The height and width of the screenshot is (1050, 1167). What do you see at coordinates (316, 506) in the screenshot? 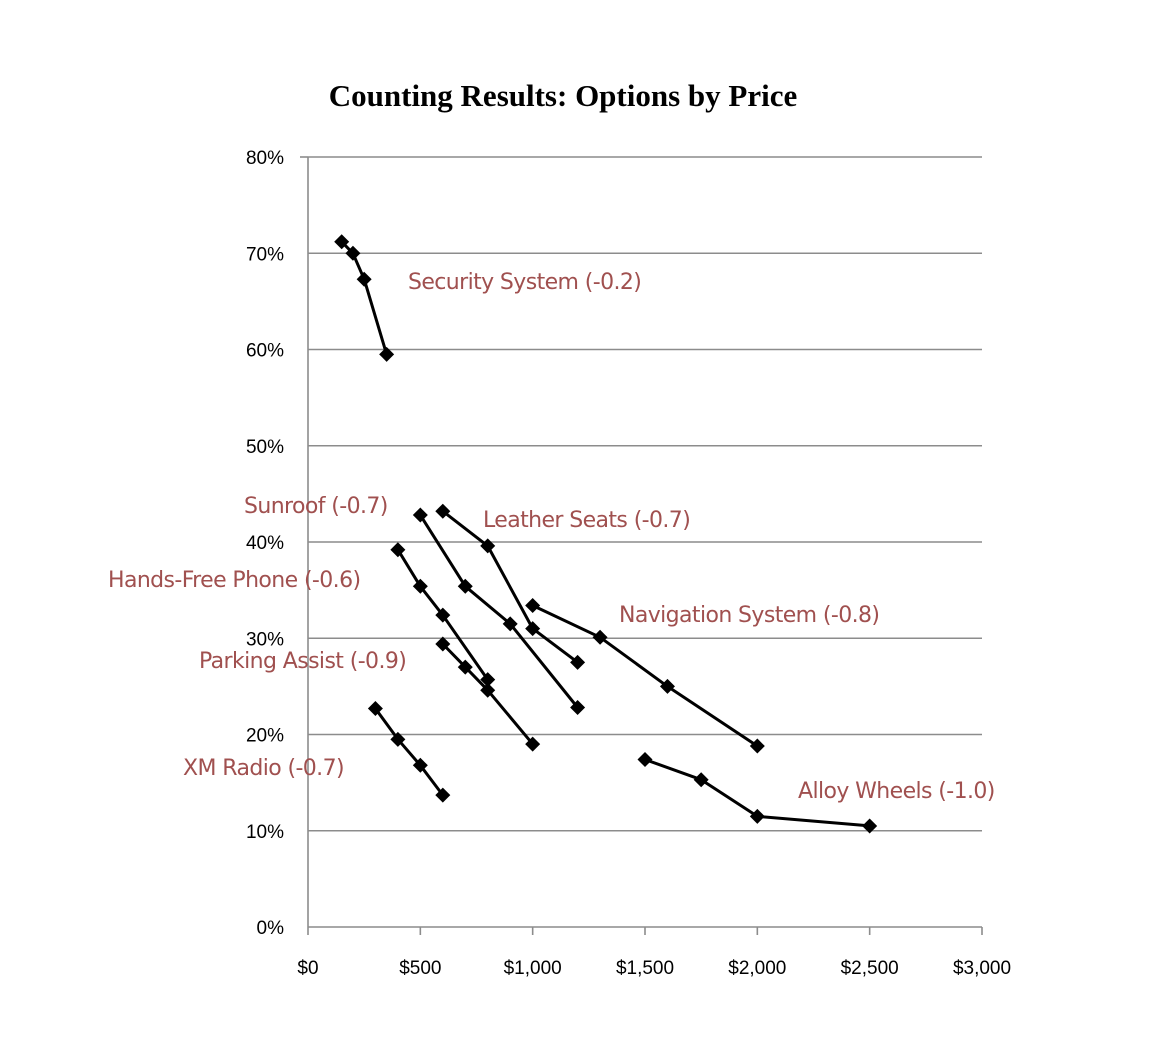
I see `series-label: Sunroof (-0.7)` at bounding box center [316, 506].